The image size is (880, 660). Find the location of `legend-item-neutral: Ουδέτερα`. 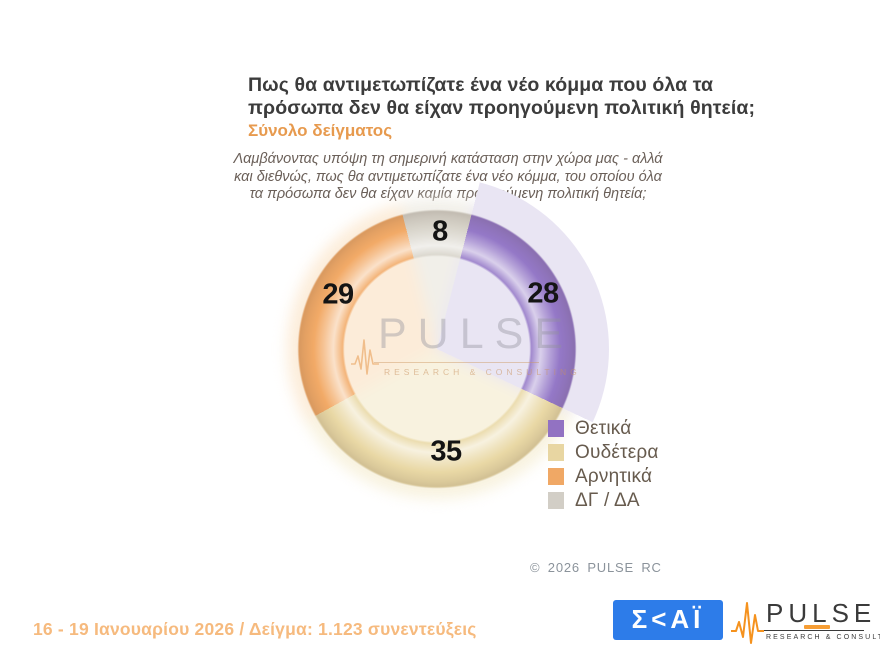

legend-item-neutral: Ουδέτερα is located at coordinates (603, 452).